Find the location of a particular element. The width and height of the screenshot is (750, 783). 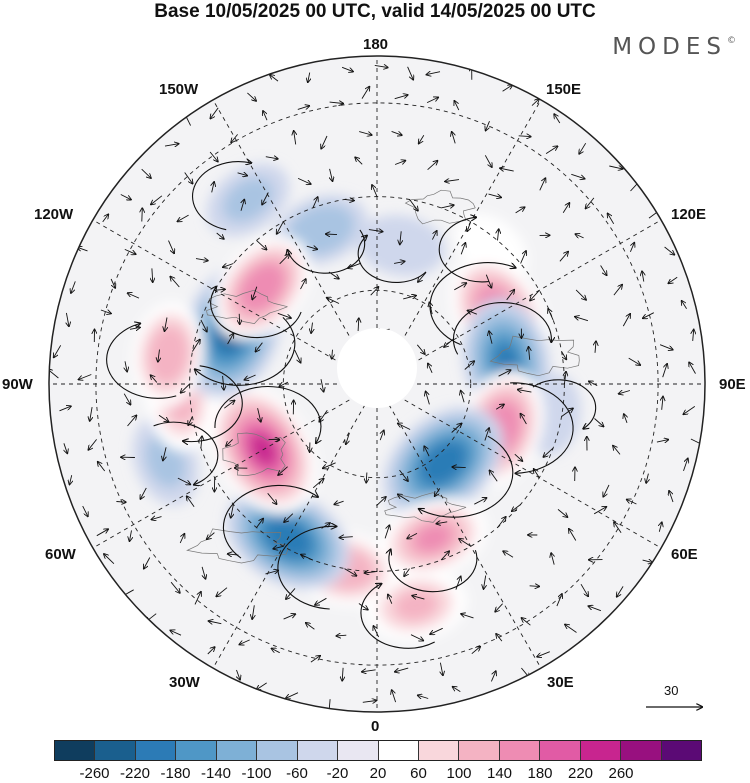

colorbar-tick-label: -60 is located at coordinates (297, 773).